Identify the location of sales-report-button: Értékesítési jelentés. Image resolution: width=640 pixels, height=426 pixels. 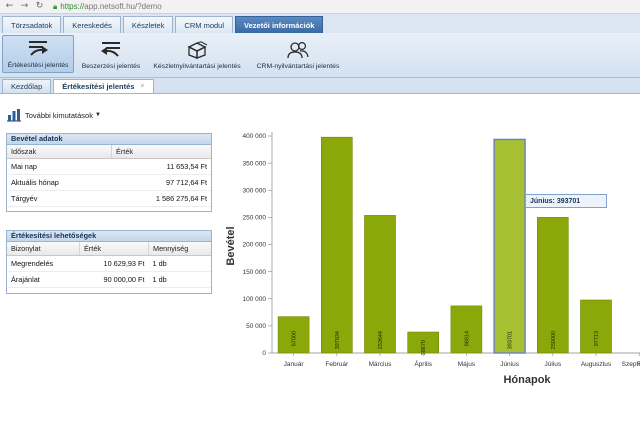
(38, 54).